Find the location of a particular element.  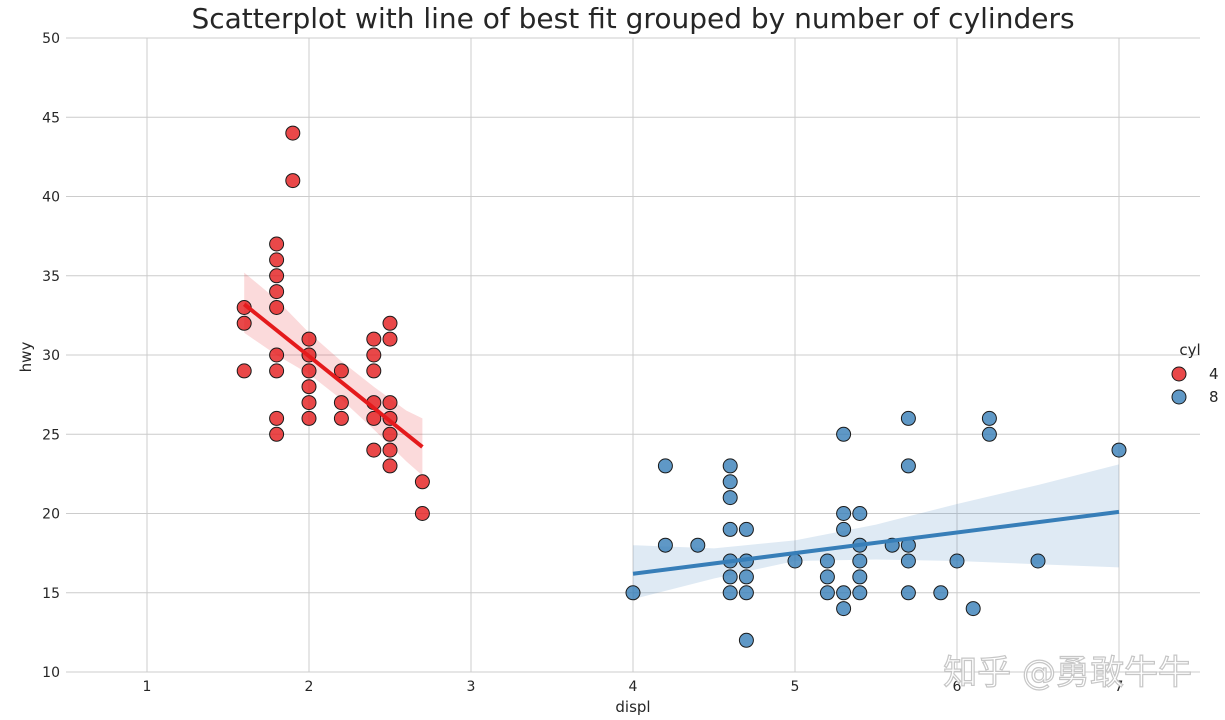

y-tick-label: 35 is located at coordinates (51, 277).